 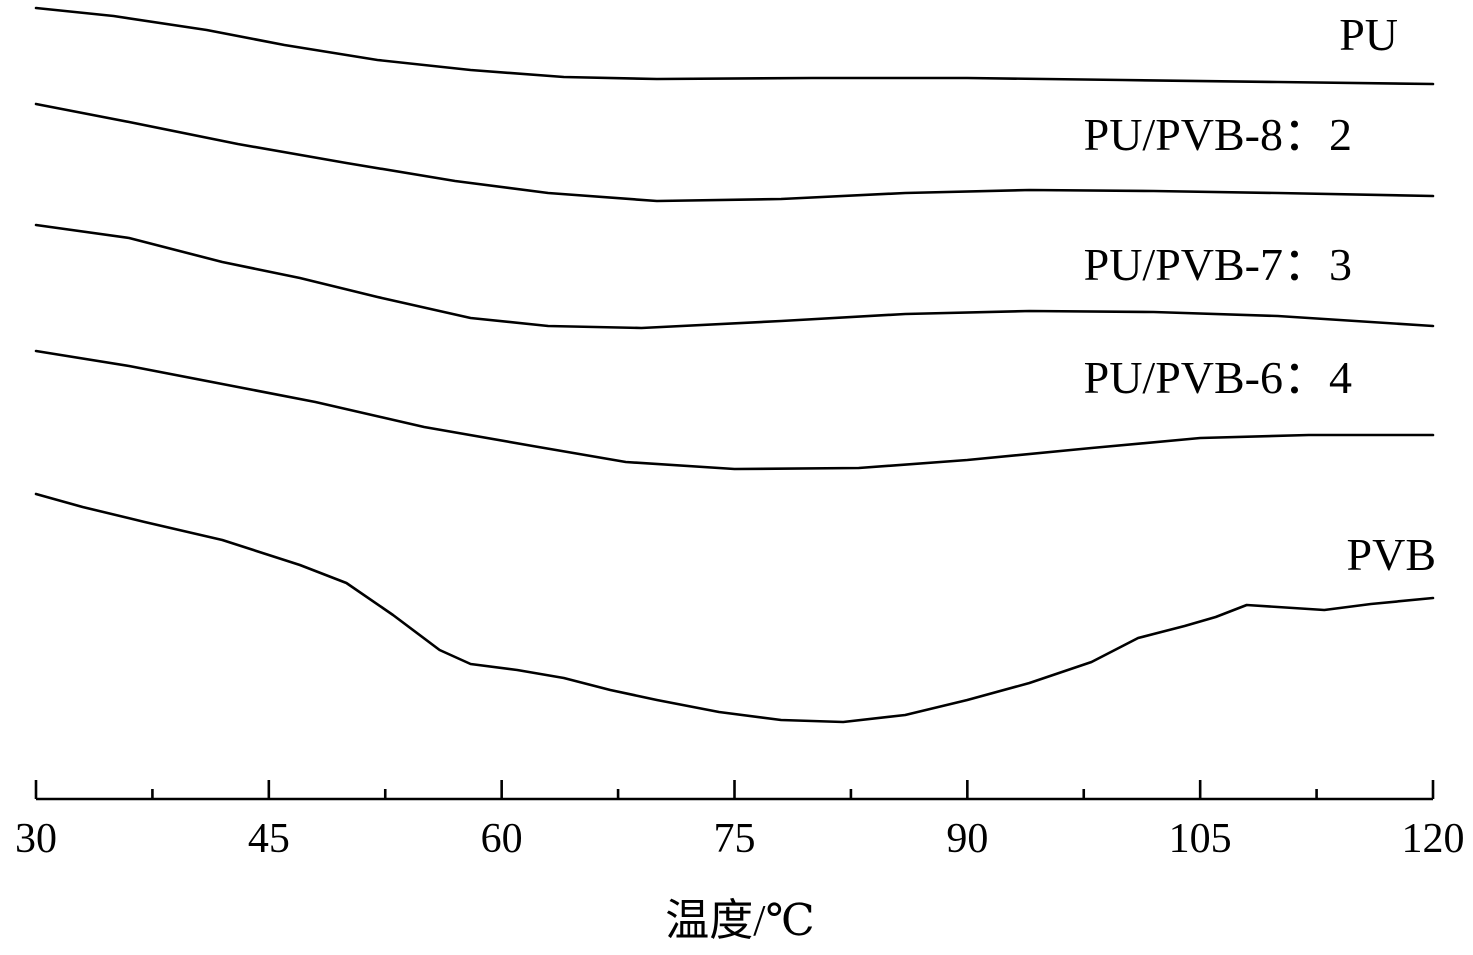 I want to click on x-tick-label: 30, so click(x=36, y=839).